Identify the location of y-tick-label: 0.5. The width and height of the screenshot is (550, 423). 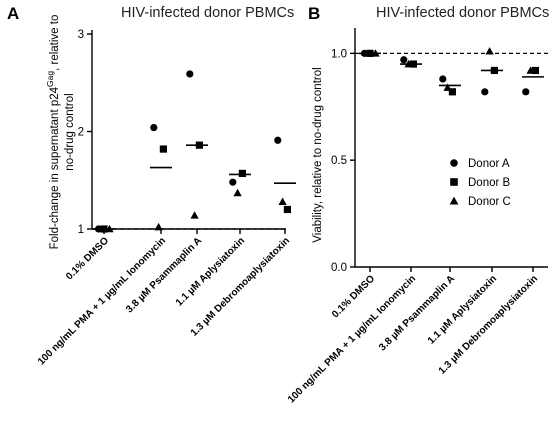
(339, 161).